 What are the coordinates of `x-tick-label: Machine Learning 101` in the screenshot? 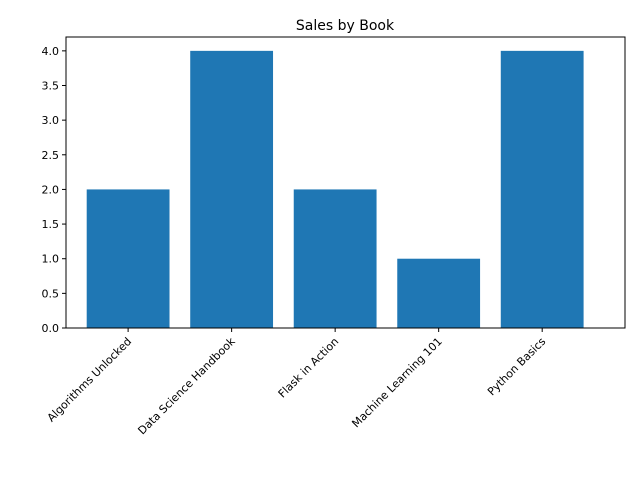 It's located at (396, 382).